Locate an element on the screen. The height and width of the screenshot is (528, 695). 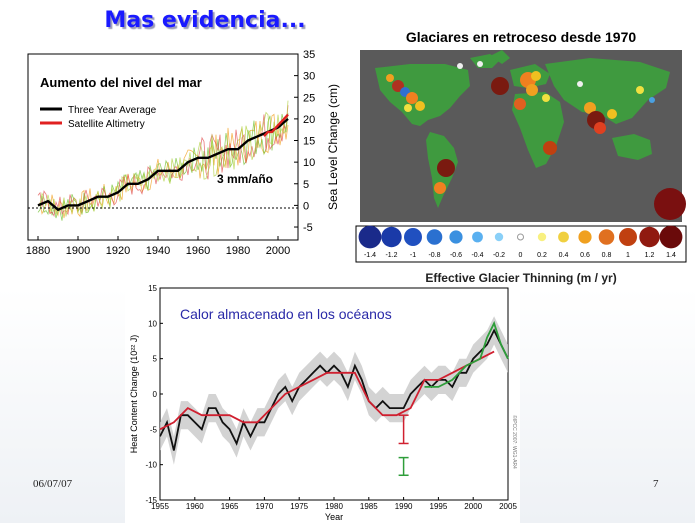
sea-x-tick-label: 1980 is located at coordinates (238, 251).